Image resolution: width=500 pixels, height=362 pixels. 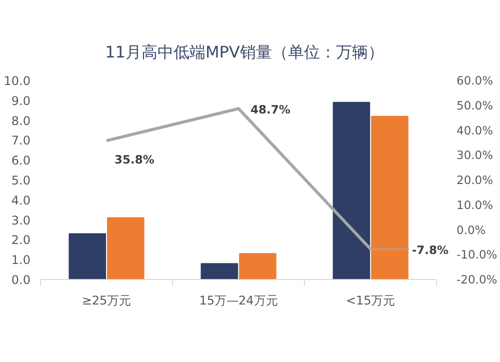 What do you see at coordinates (17, 81) in the screenshot?
I see `y-tick-label: 10.0` at bounding box center [17, 81].